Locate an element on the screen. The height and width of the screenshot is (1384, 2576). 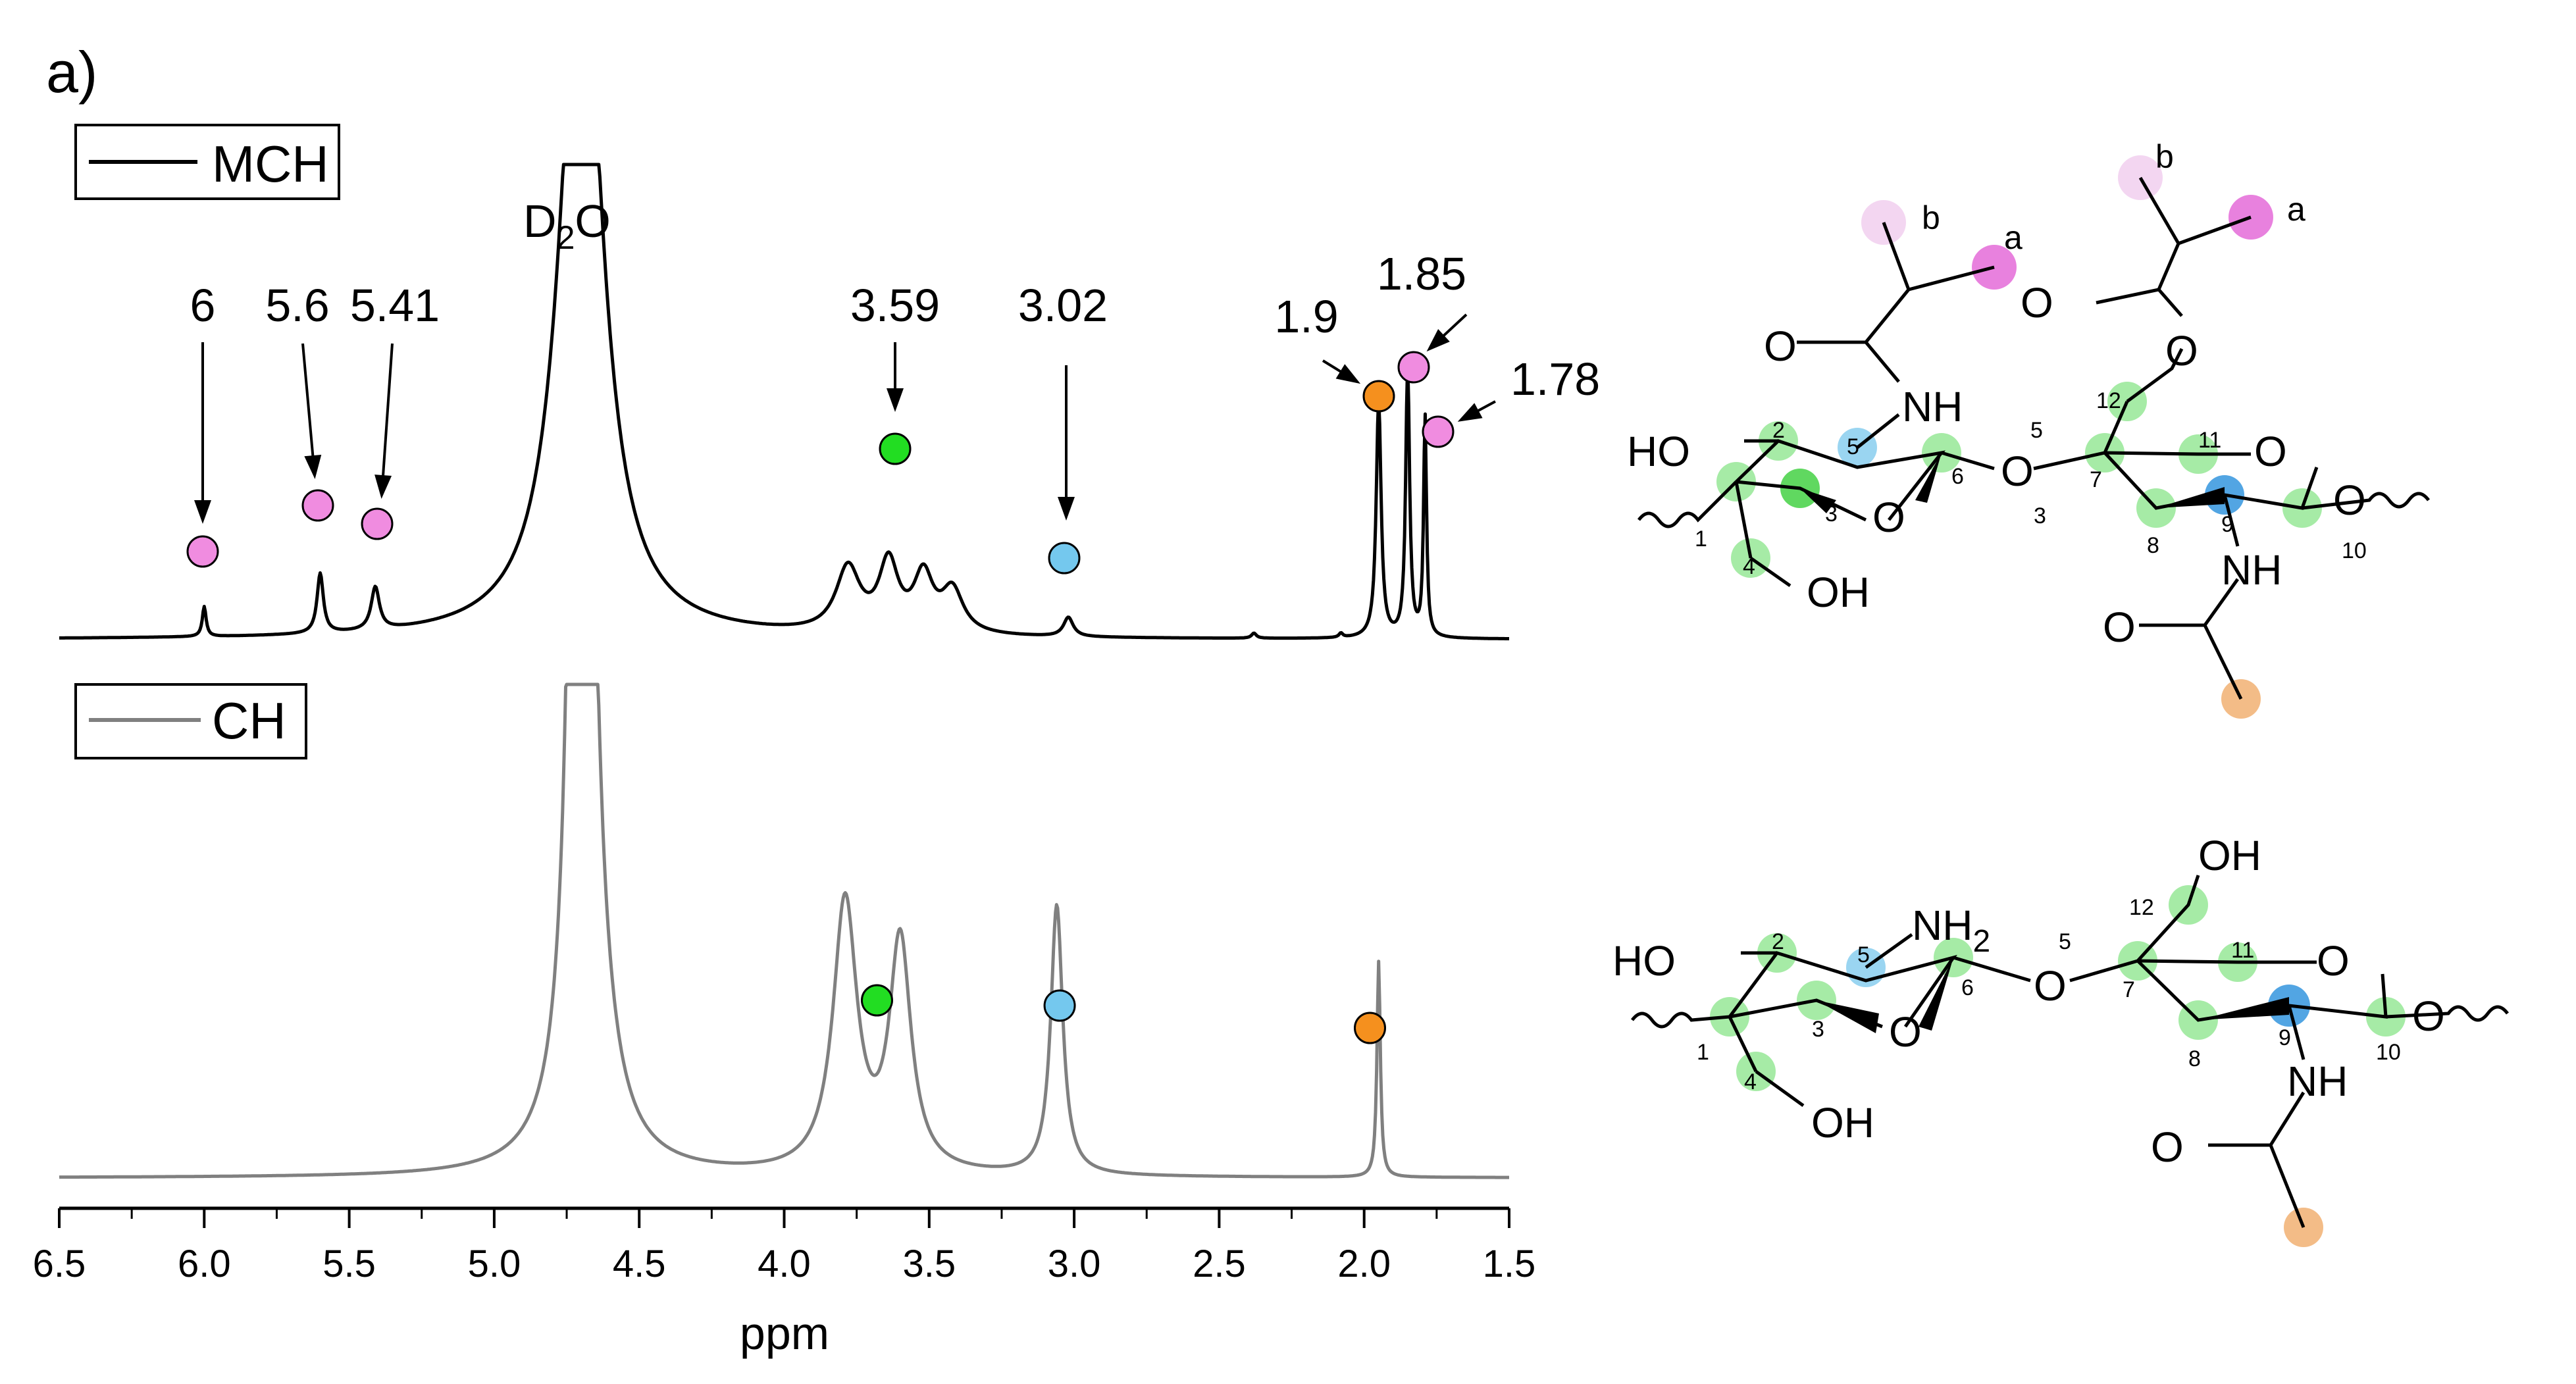
solvent-subscript: 2 is located at coordinates (566, 237).